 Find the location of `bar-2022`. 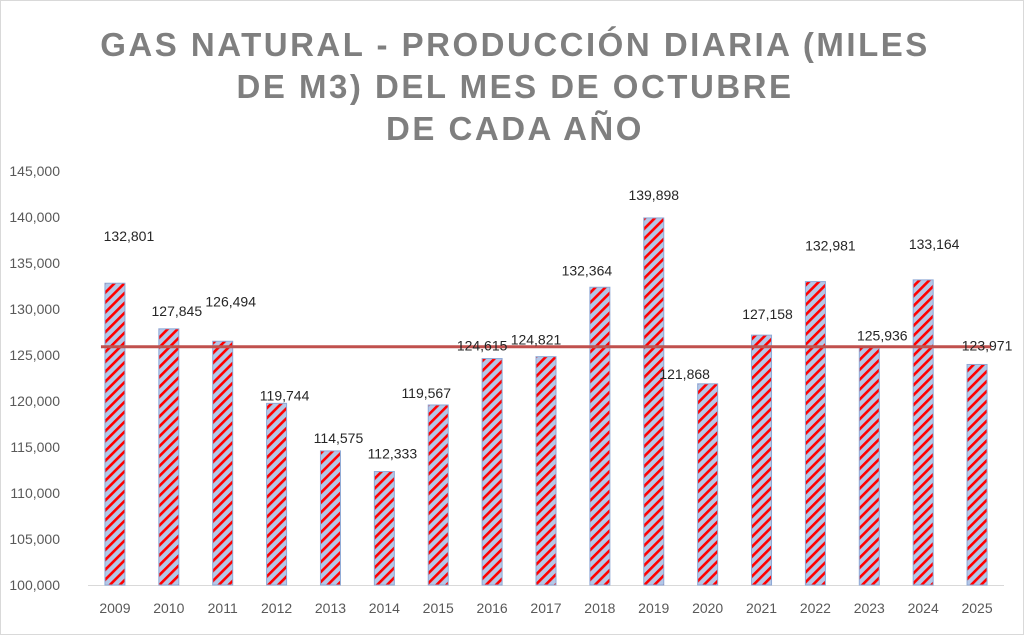

bar-2022 is located at coordinates (815, 433).